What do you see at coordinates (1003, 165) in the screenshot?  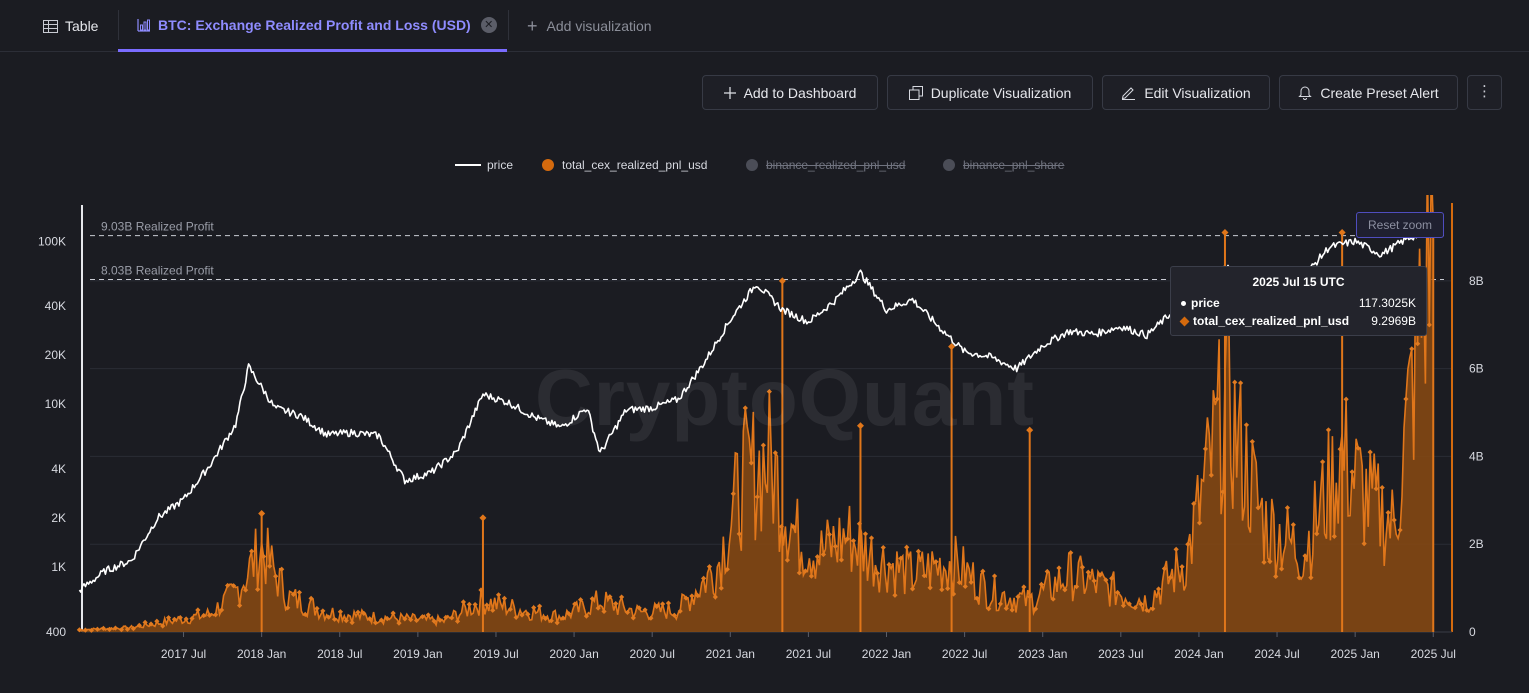 I see `legend-item-binance-pnl-share: binance_pnl_share` at bounding box center [1003, 165].